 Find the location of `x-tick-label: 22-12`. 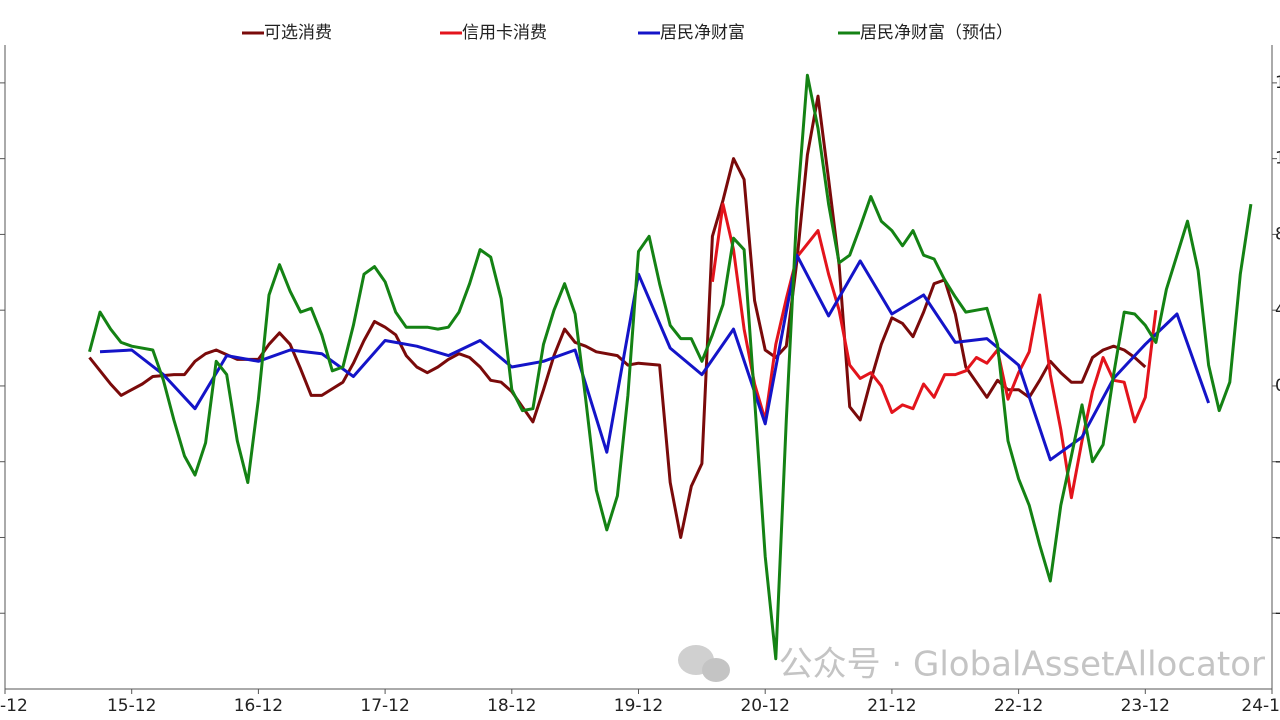

x-tick-label: 22-12 is located at coordinates (1018, 706).